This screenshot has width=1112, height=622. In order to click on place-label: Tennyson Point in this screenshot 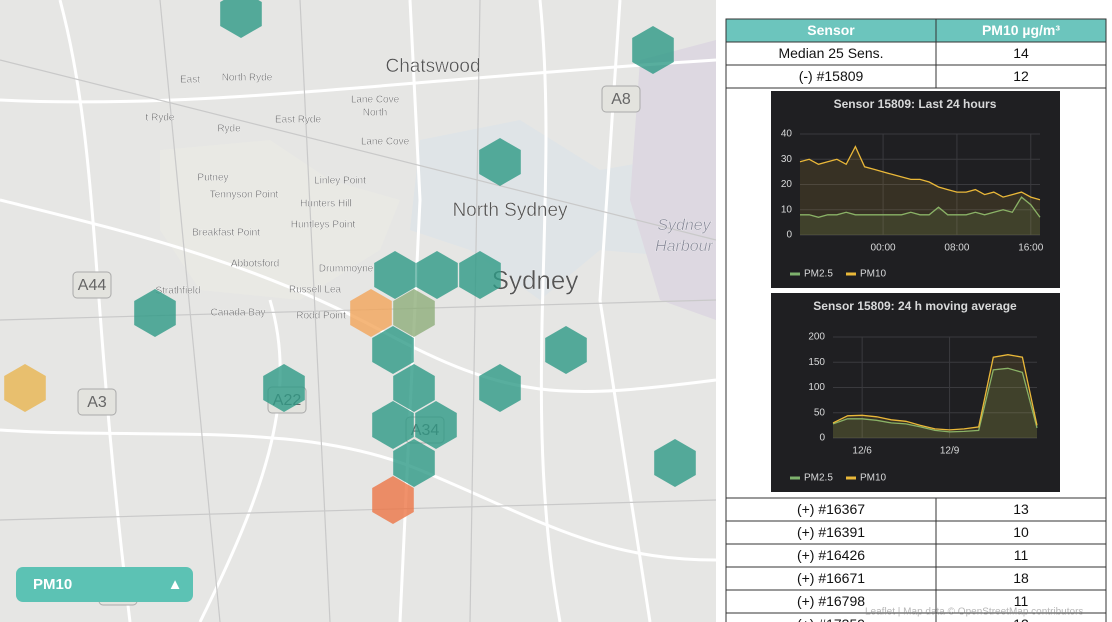, I will do `click(244, 195)`.